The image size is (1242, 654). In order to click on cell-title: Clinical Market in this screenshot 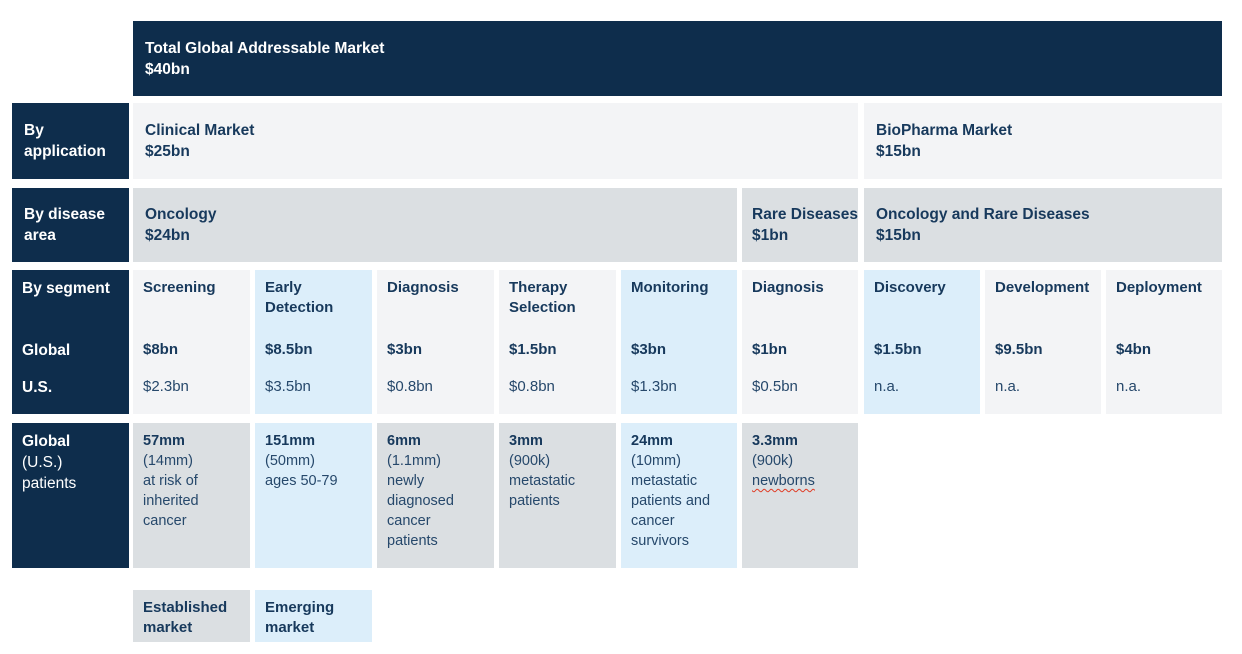, I will do `click(200, 130)`.